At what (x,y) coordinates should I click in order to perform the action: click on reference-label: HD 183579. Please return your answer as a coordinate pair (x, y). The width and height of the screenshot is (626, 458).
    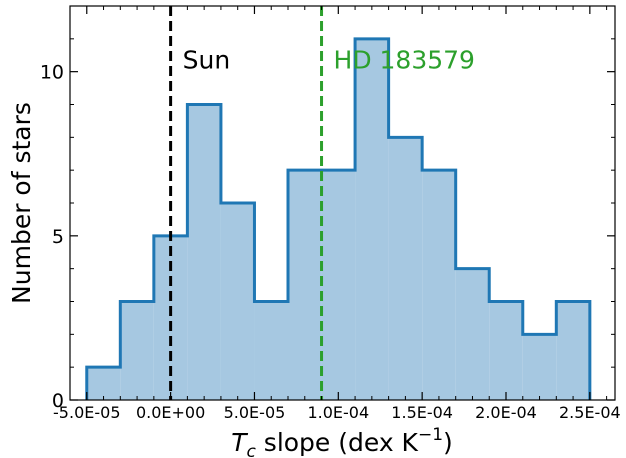
    Looking at the image, I should click on (404, 59).